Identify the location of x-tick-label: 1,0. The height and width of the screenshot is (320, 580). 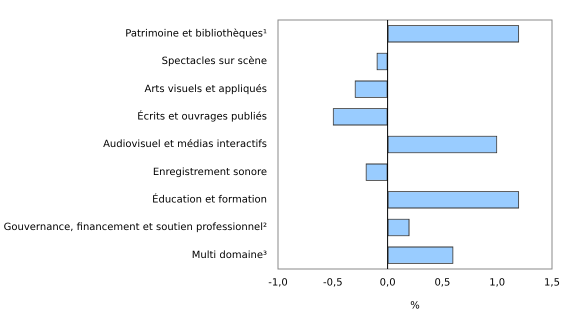
(497, 283).